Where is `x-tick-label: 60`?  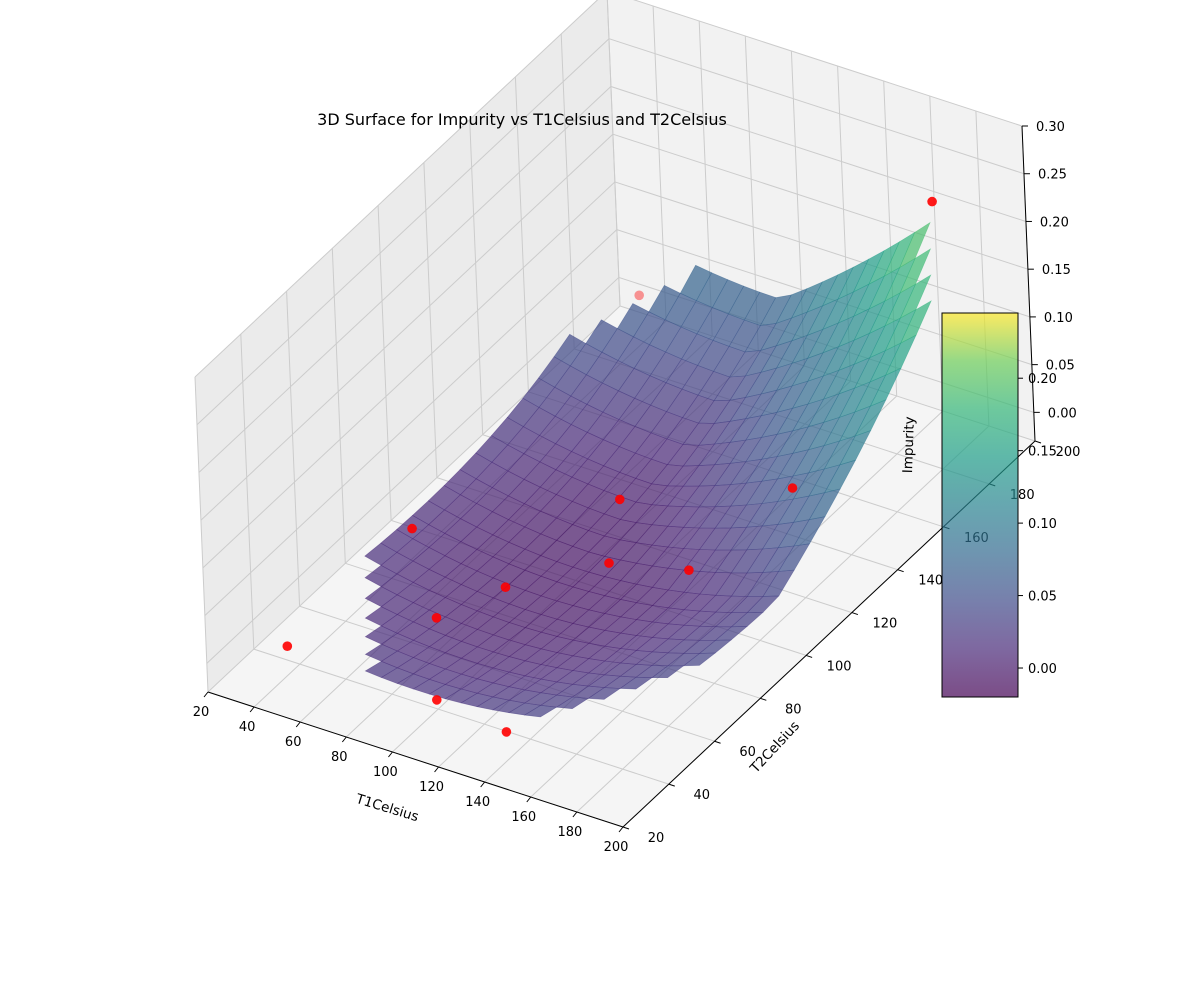 x-tick-label: 60 is located at coordinates (293, 742).